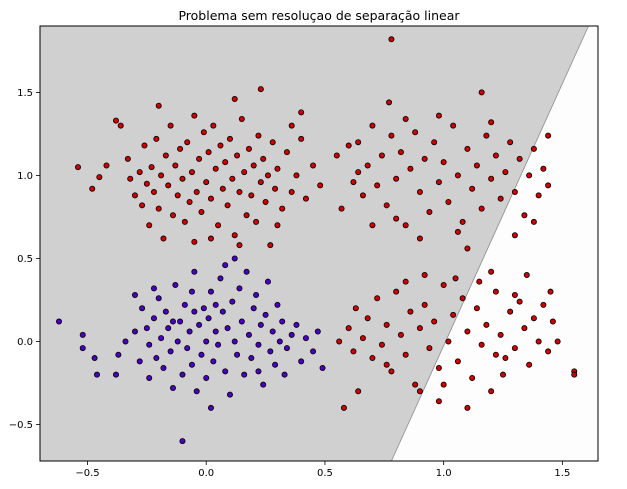  What do you see at coordinates (25, 176) in the screenshot?
I see `y-tick-label: 1.0` at bounding box center [25, 176].